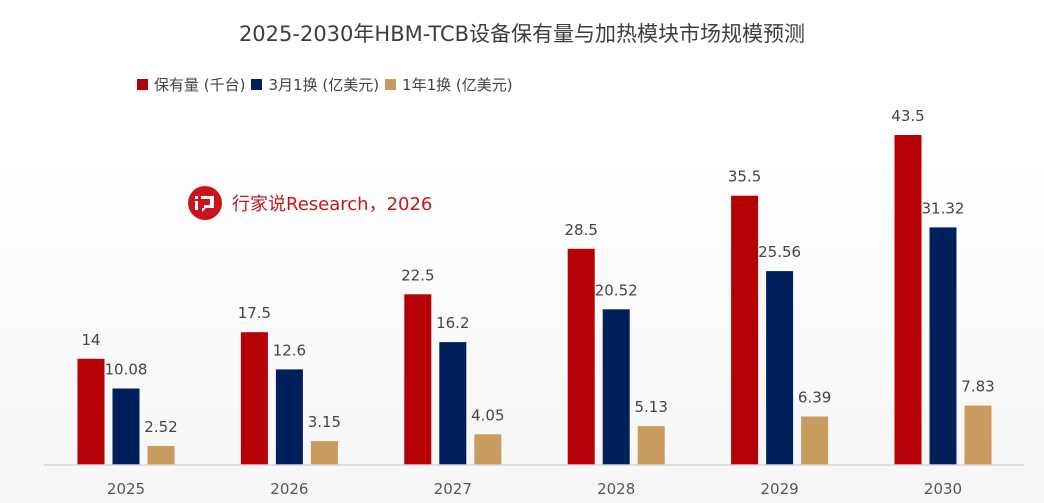 This screenshot has width=1044, height=503. Describe the element at coordinates (457, 85) in the screenshot. I see `legend-label-1year: 1年1换 (亿美元)` at that location.